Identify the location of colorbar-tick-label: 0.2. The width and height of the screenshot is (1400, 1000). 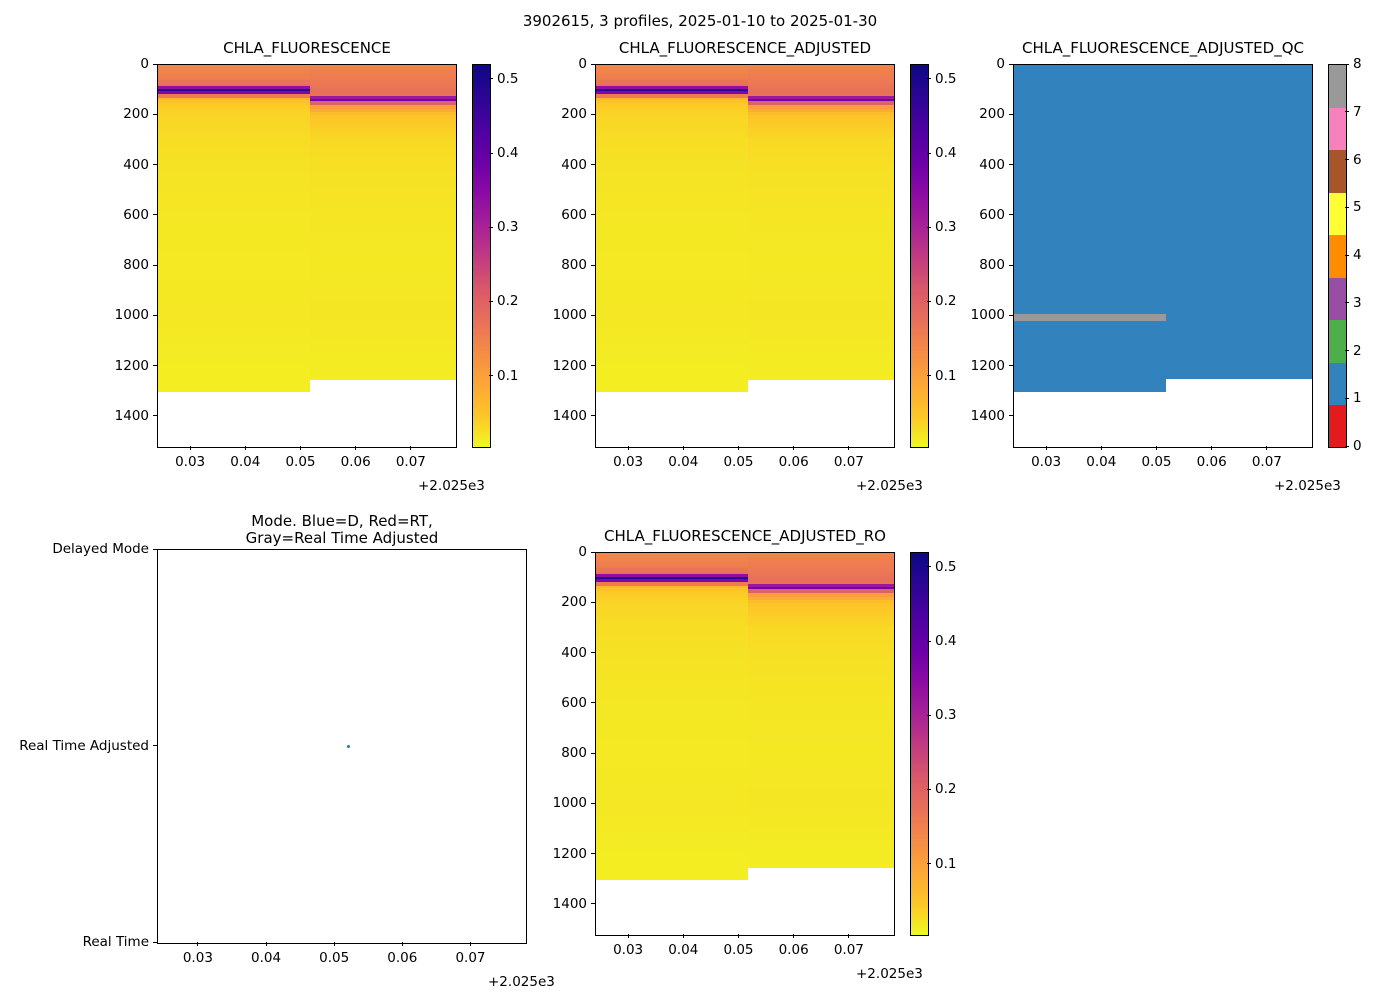
(508, 301).